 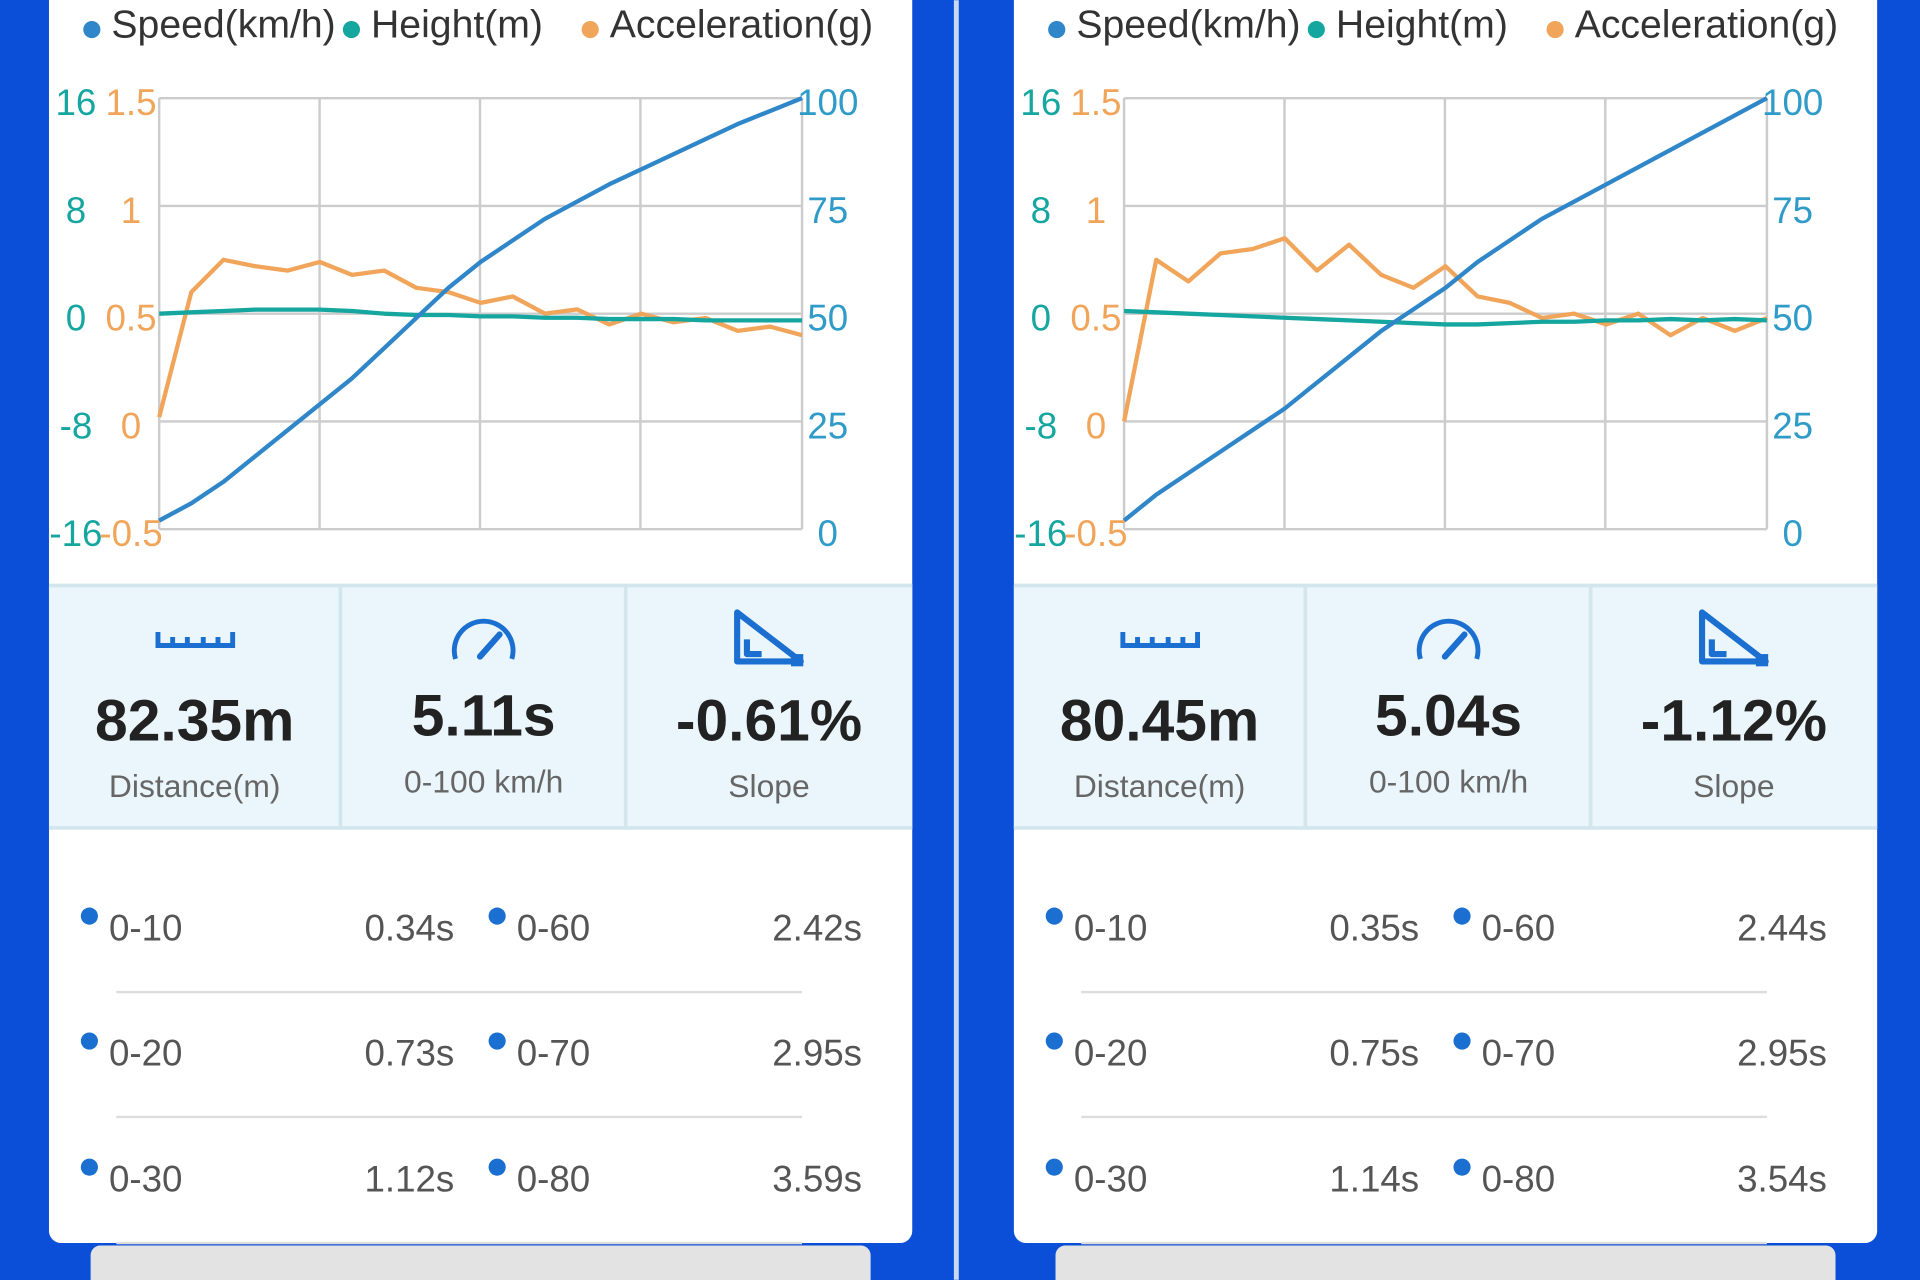 What do you see at coordinates (1374, 928) in the screenshot?
I see `split-time: 0.35s` at bounding box center [1374, 928].